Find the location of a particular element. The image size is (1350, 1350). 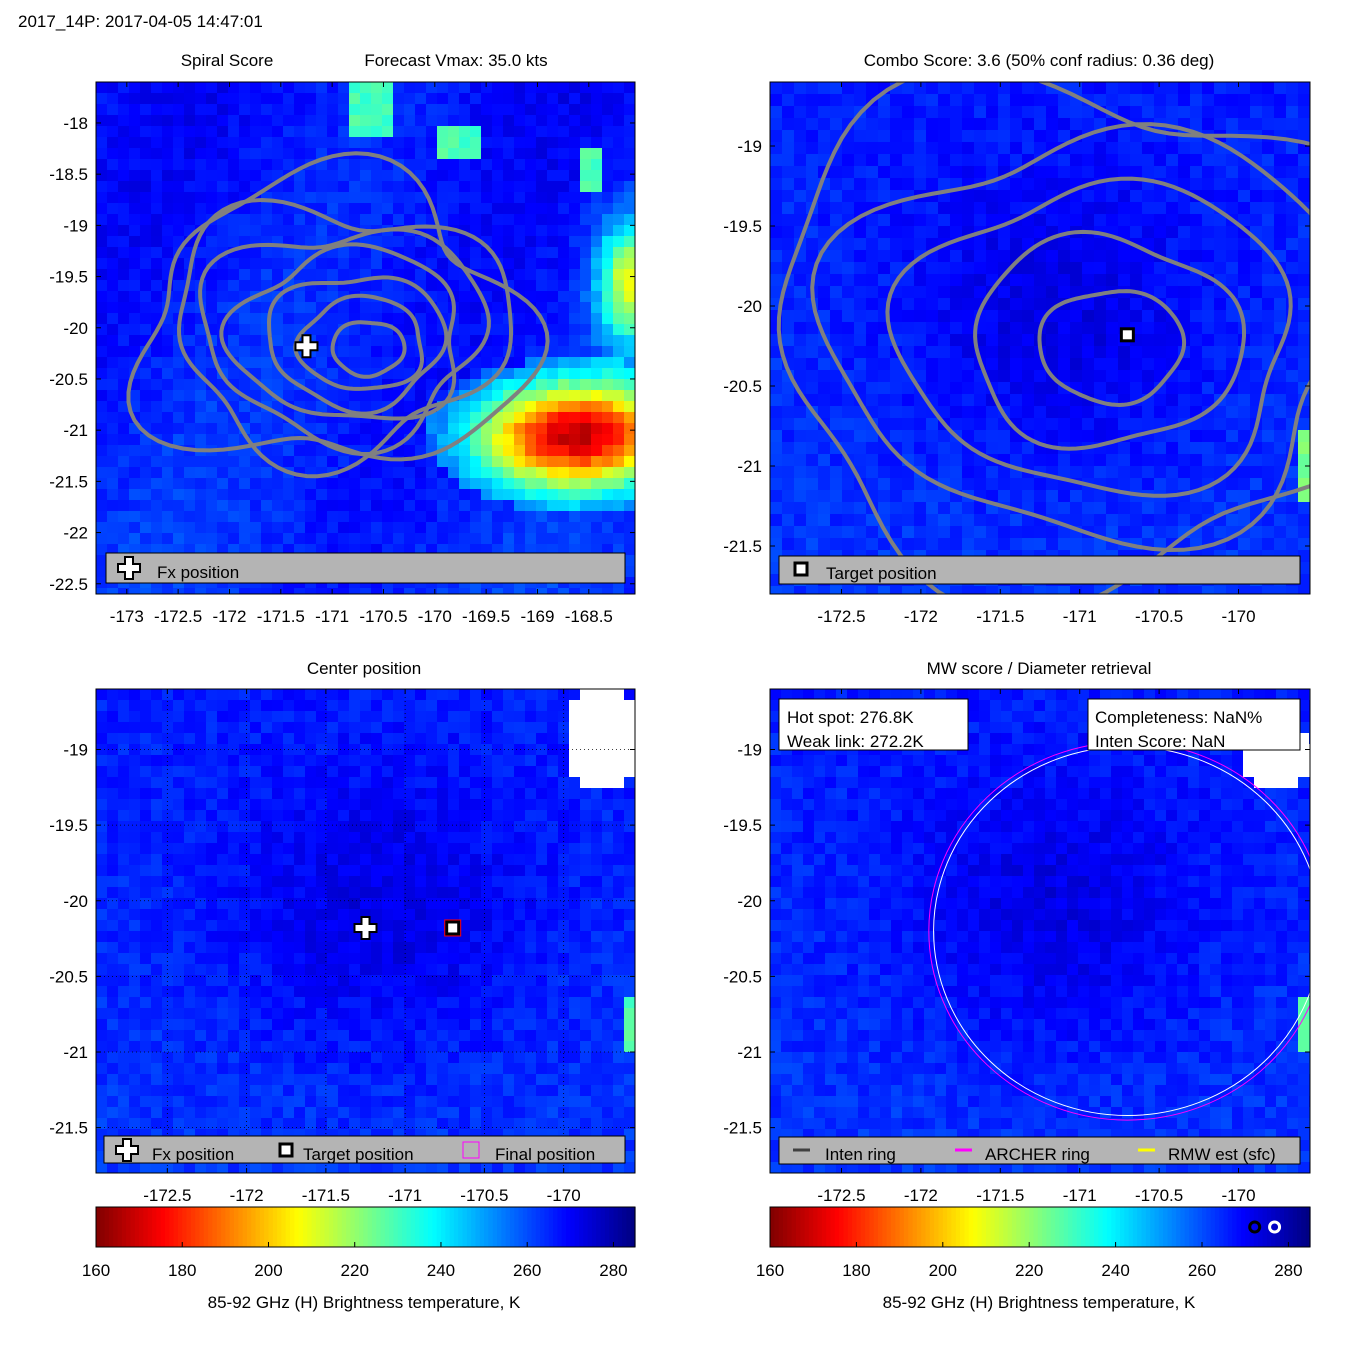

spiral-legend-label-fx: Fx position is located at coordinates (198, 572).